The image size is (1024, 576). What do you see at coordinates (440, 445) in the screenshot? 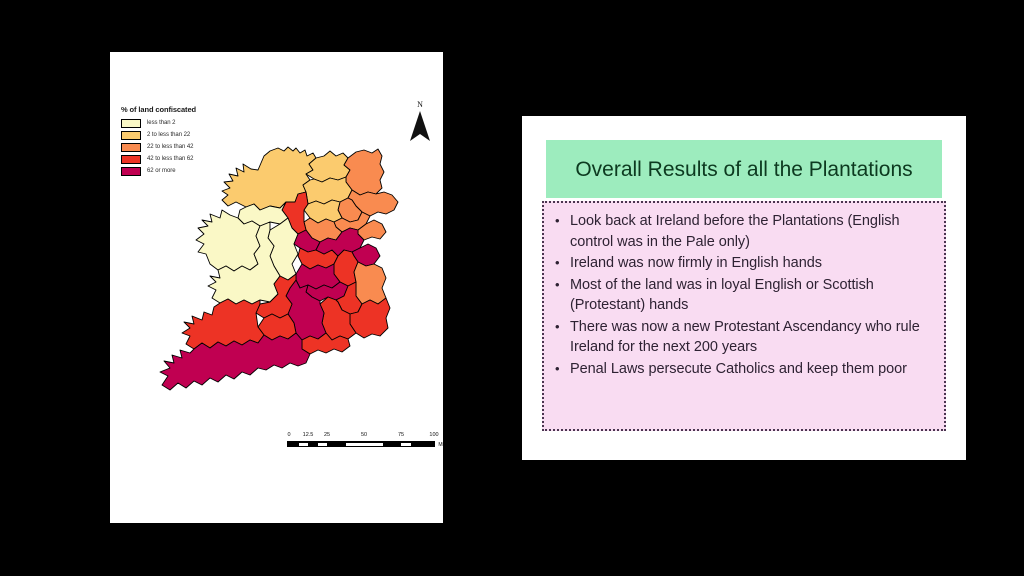
I see `scale-unit-label: Miles` at bounding box center [440, 445].